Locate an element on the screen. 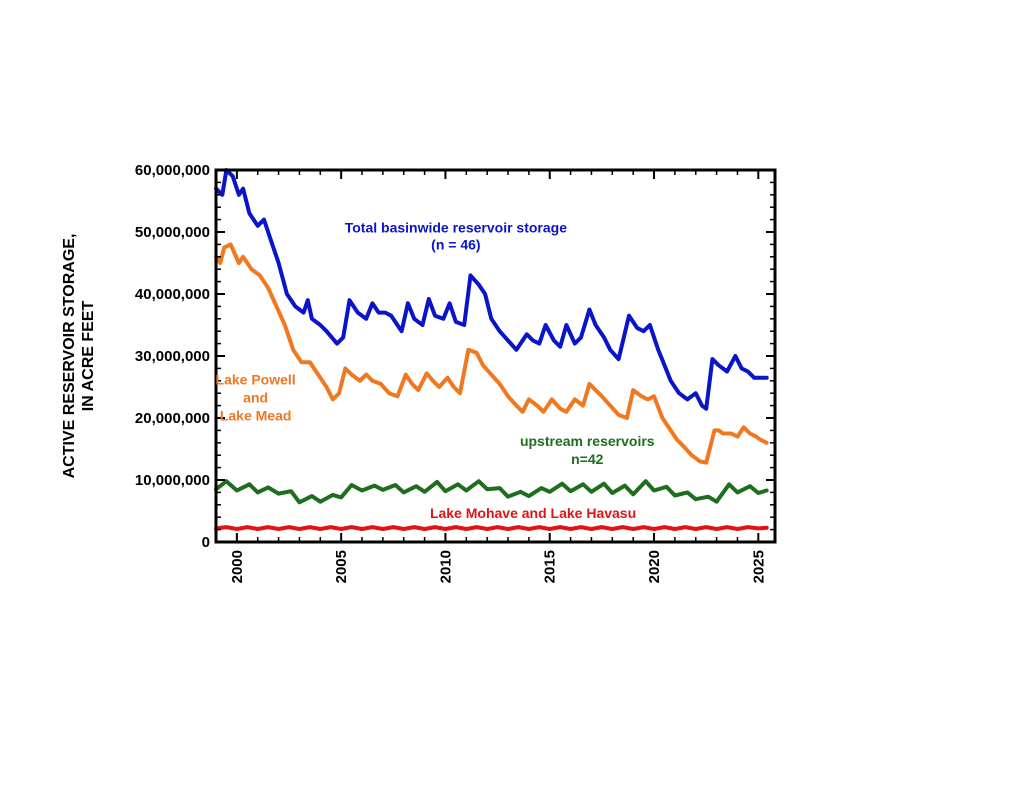 The width and height of the screenshot is (1024, 791). y-tick-label: 20,000,000 is located at coordinates (172, 418).